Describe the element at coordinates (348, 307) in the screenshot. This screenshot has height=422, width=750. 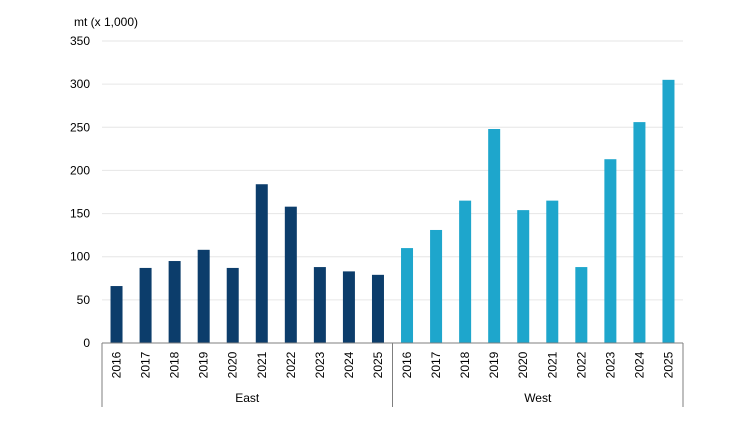
I see `bar-east-2024` at that location.